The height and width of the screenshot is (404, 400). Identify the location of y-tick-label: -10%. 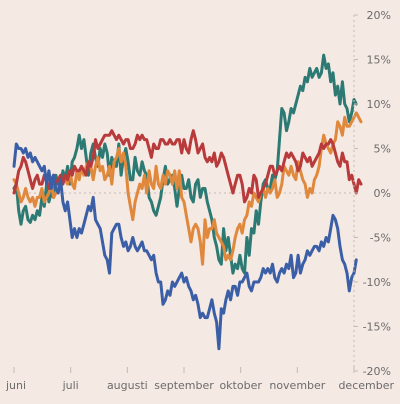
(377, 282).